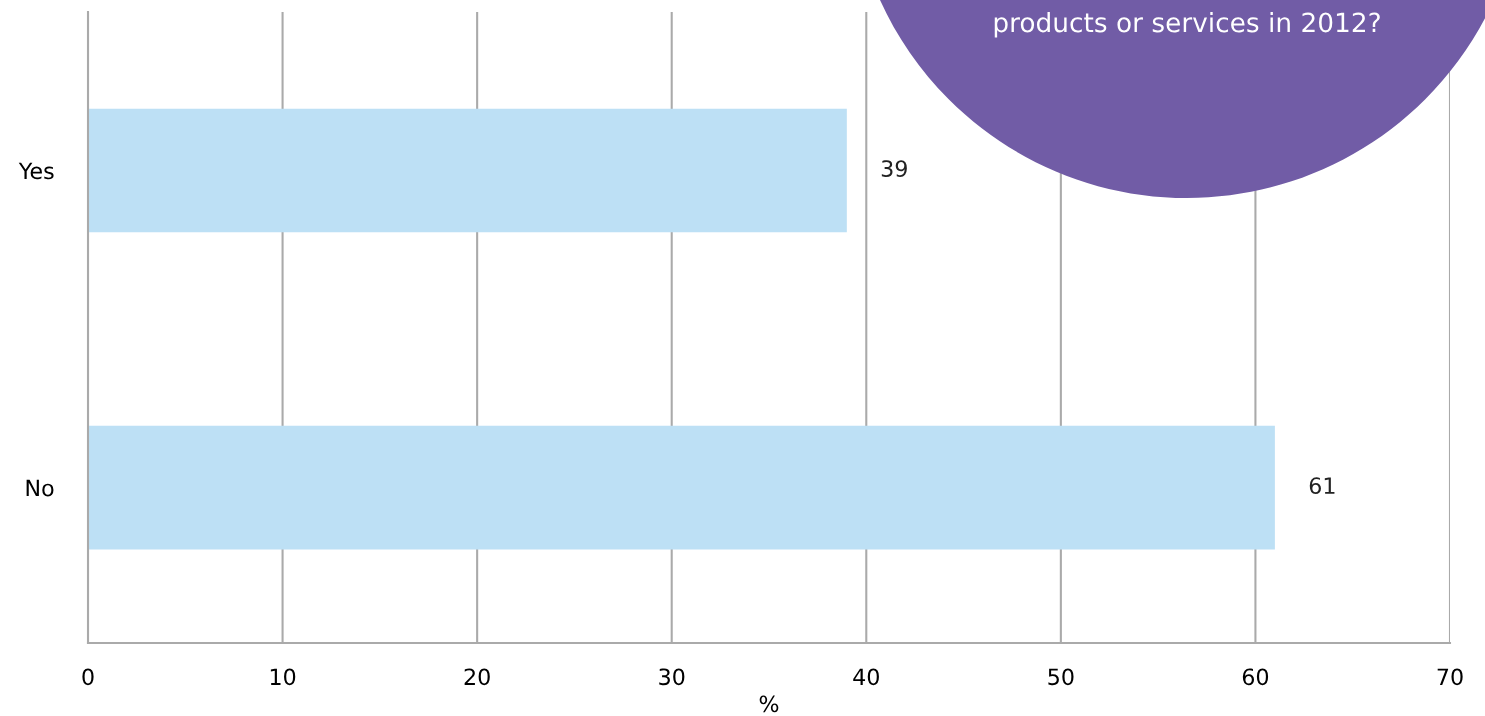 This screenshot has height=716, width=1485. What do you see at coordinates (866, 677) in the screenshot?
I see `x-tick-label: 40` at bounding box center [866, 677].